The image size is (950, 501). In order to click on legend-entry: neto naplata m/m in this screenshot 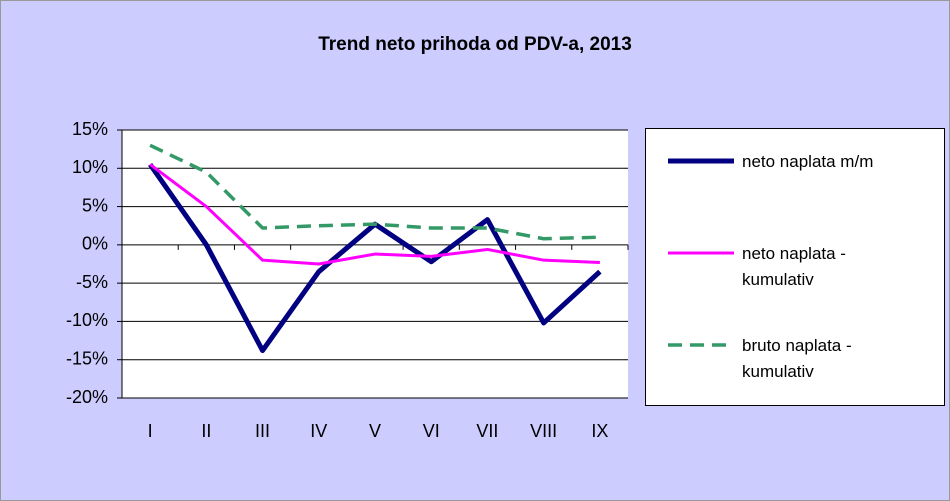, I will do `click(790, 162)`.